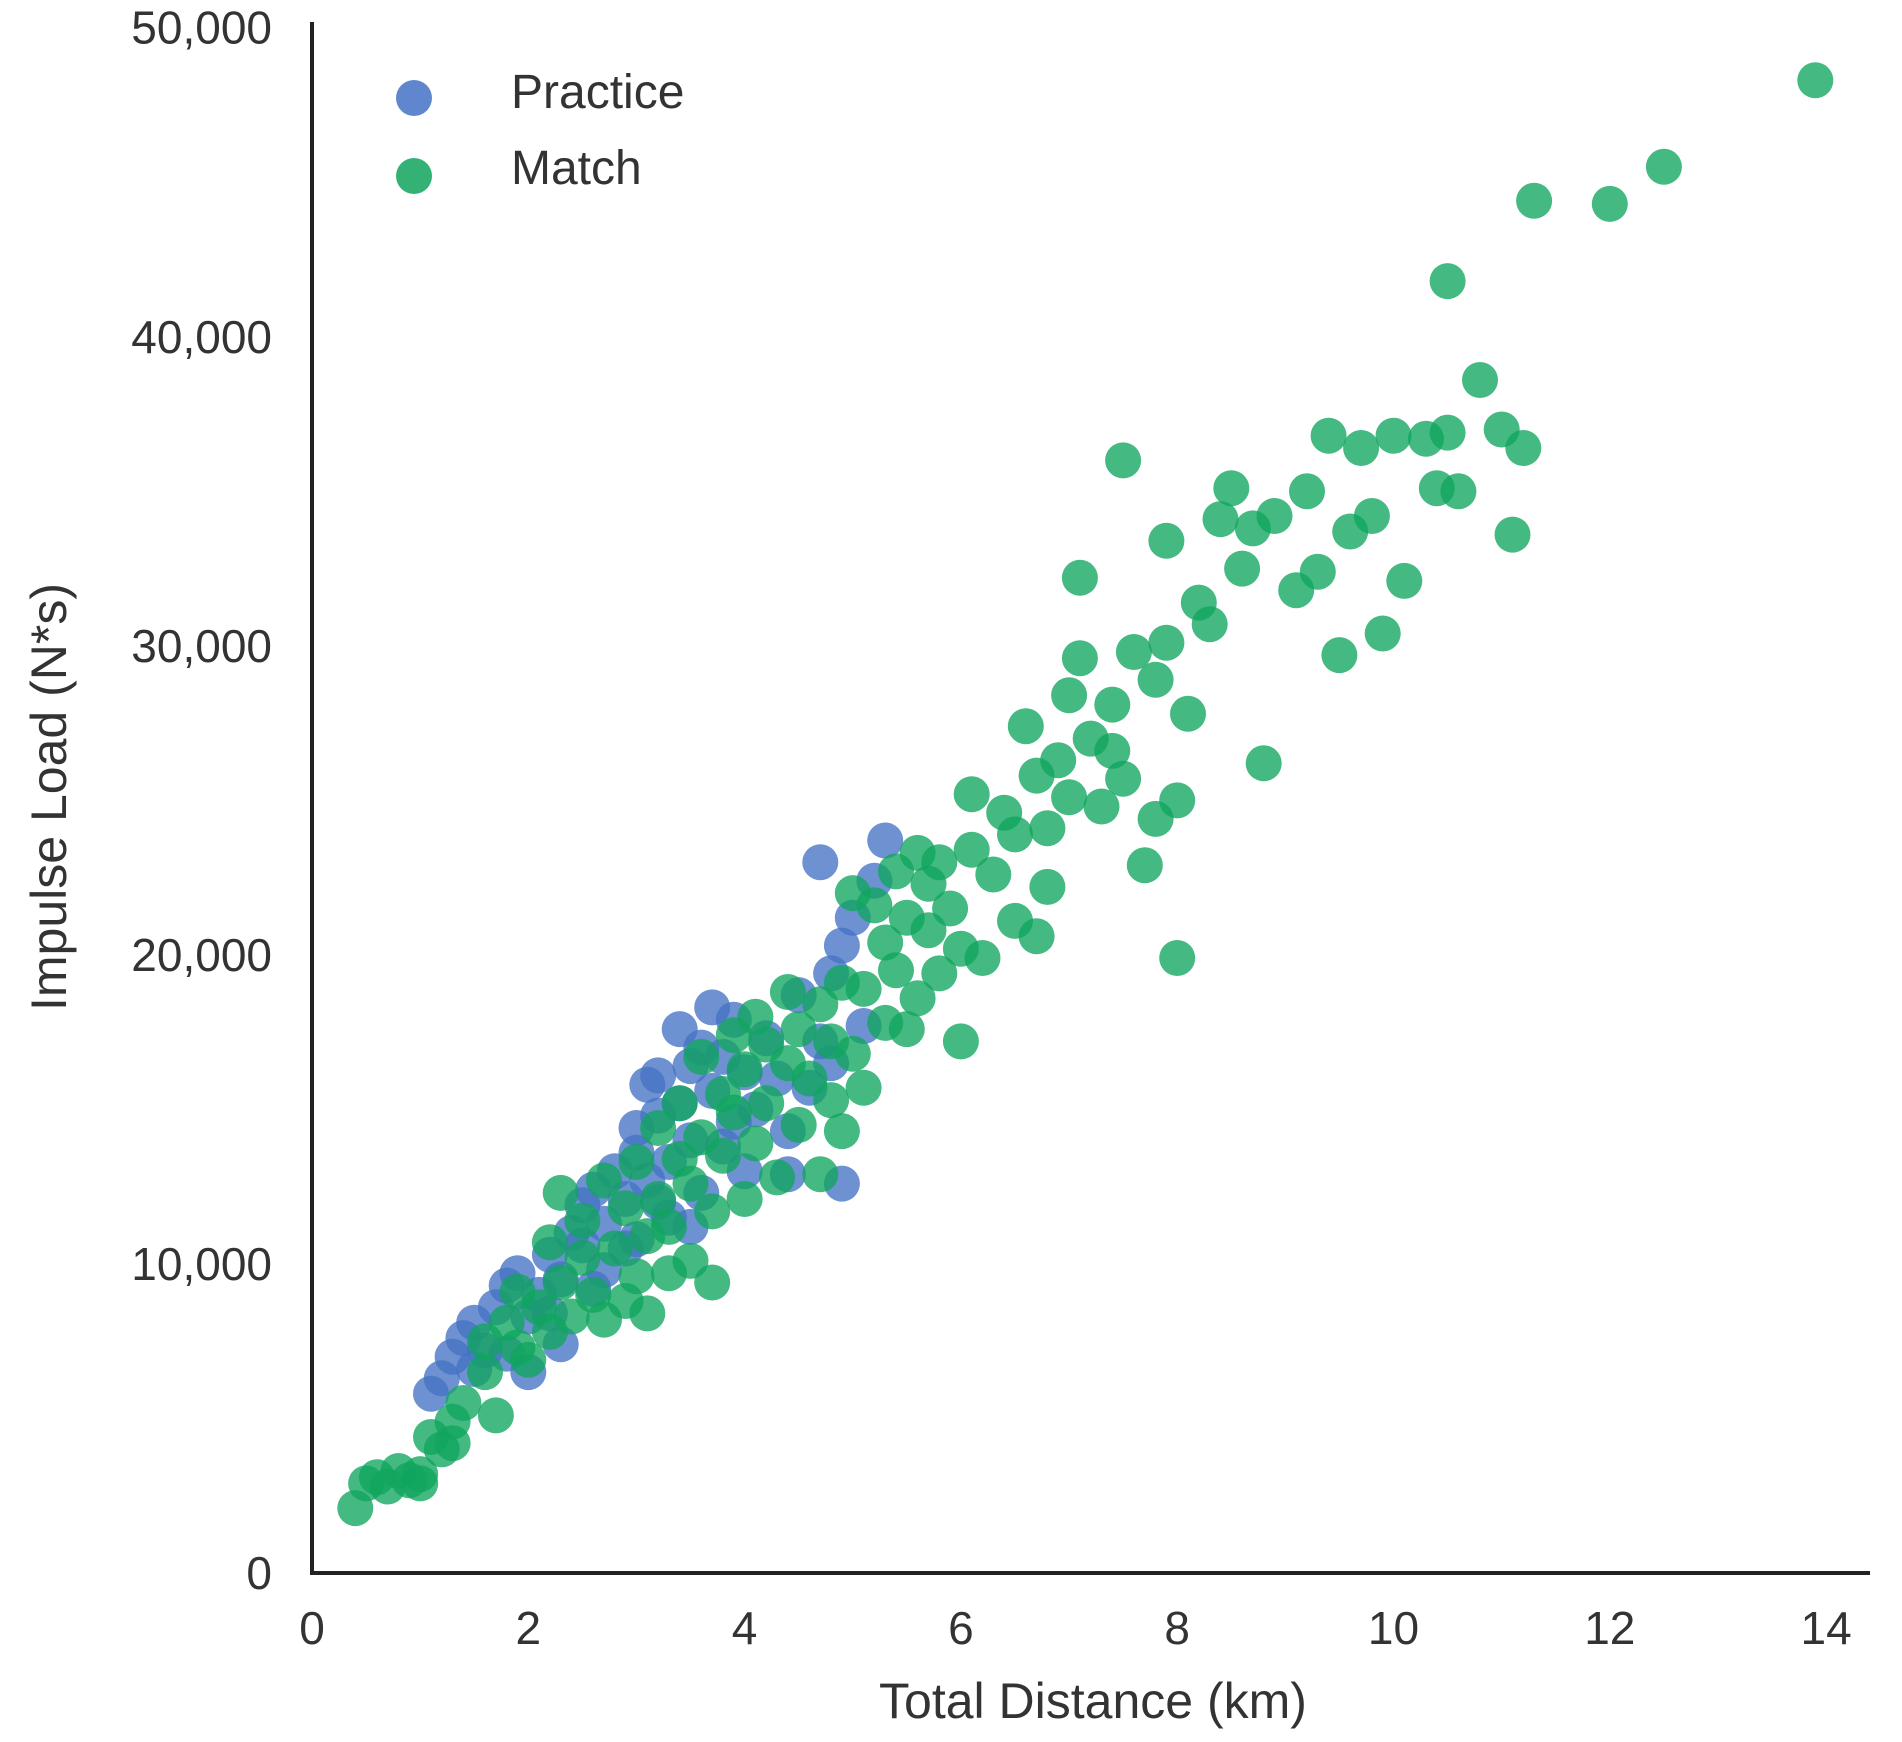 This screenshot has height=1742, width=1902. I want to click on x-tick-label-0: 0, so click(312, 1628).